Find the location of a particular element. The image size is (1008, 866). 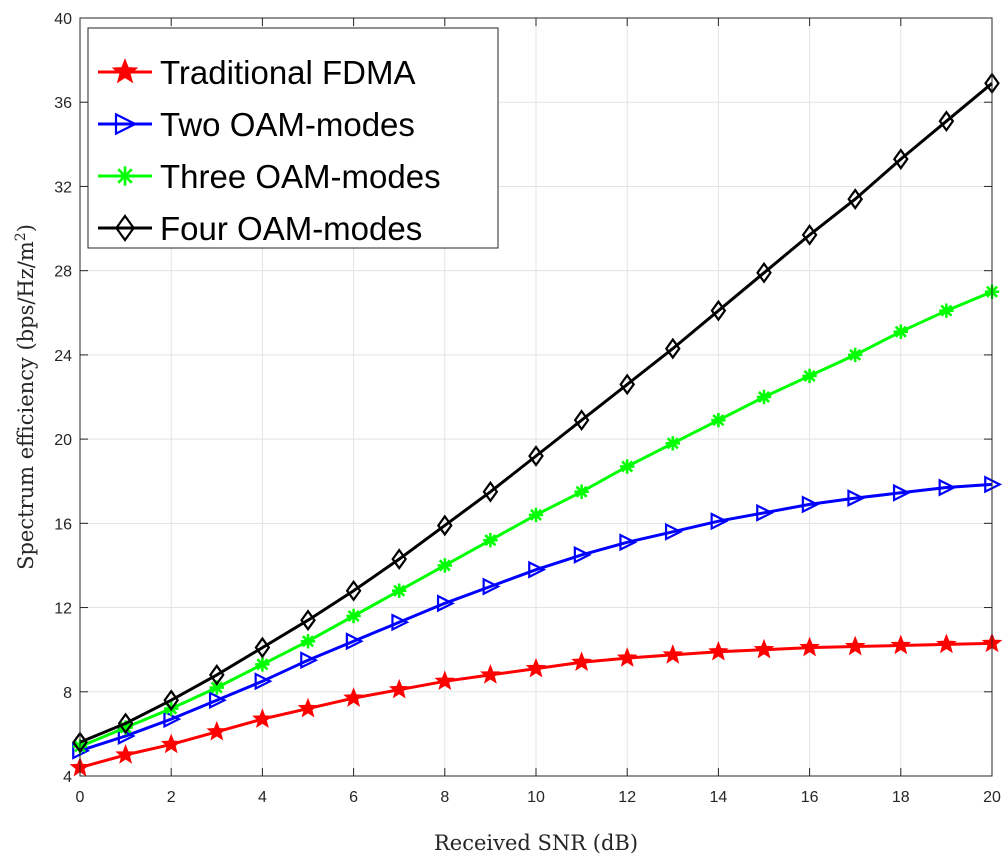

legend-label: Four OAM-modes is located at coordinates (291, 228).